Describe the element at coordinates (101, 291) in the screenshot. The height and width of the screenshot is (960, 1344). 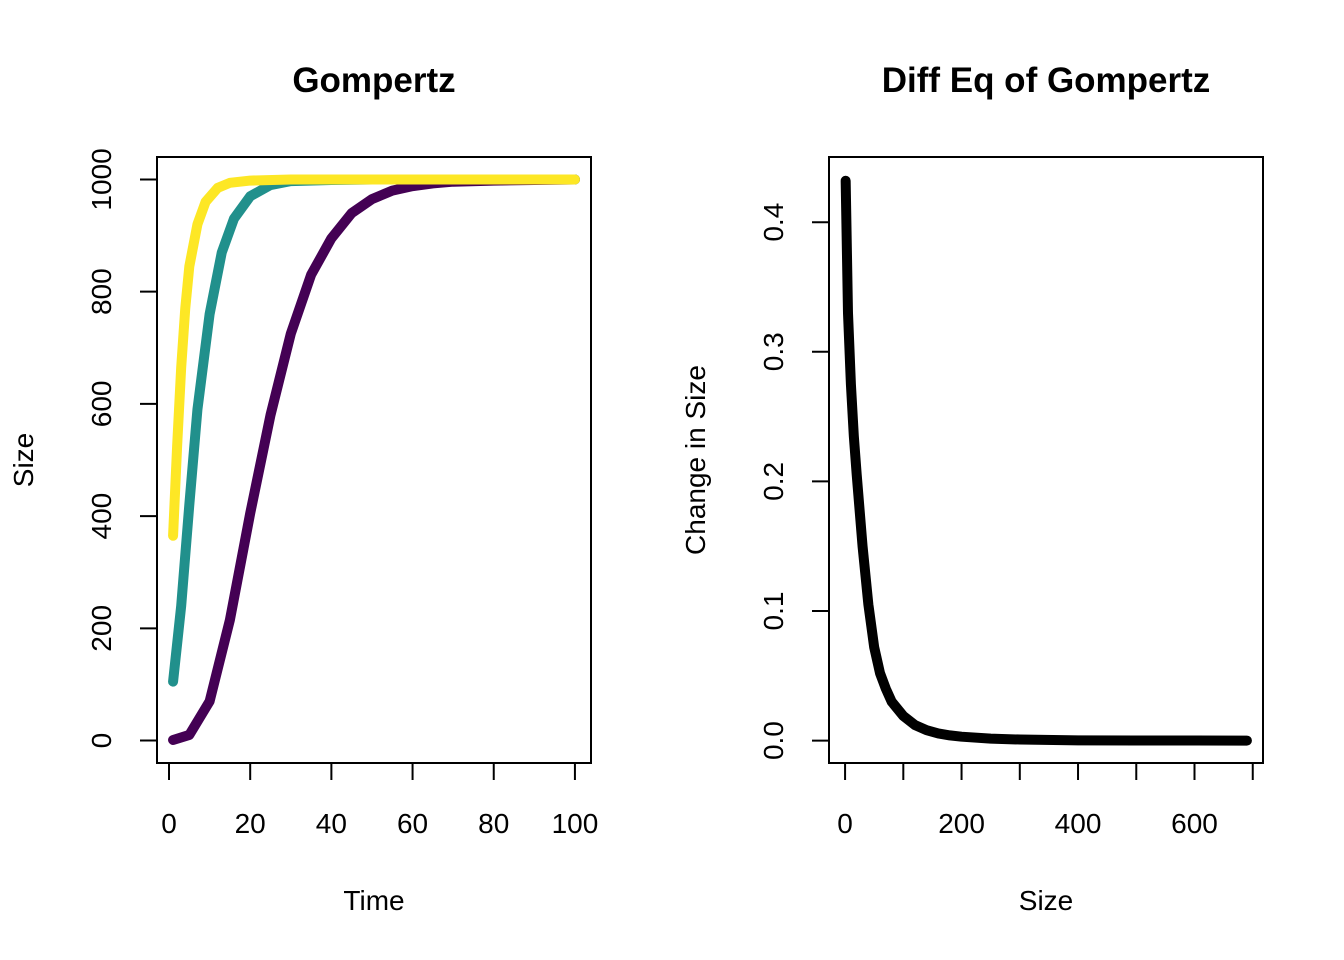
I see `y-tick-label: 800` at that location.